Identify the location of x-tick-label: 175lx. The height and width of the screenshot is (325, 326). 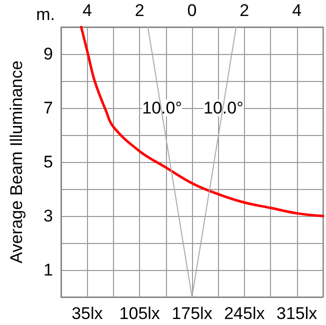
(192, 313).